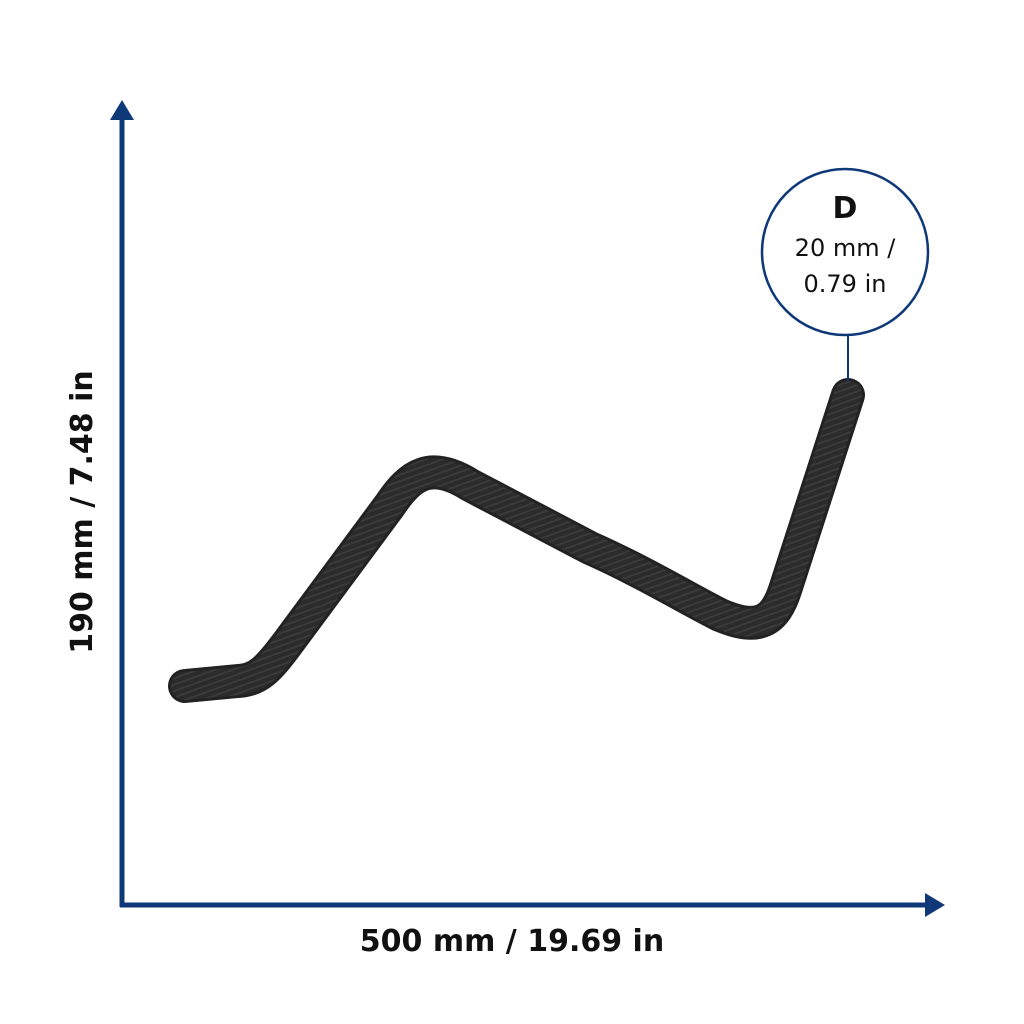  I want to click on callout-circle, so click(845, 252).